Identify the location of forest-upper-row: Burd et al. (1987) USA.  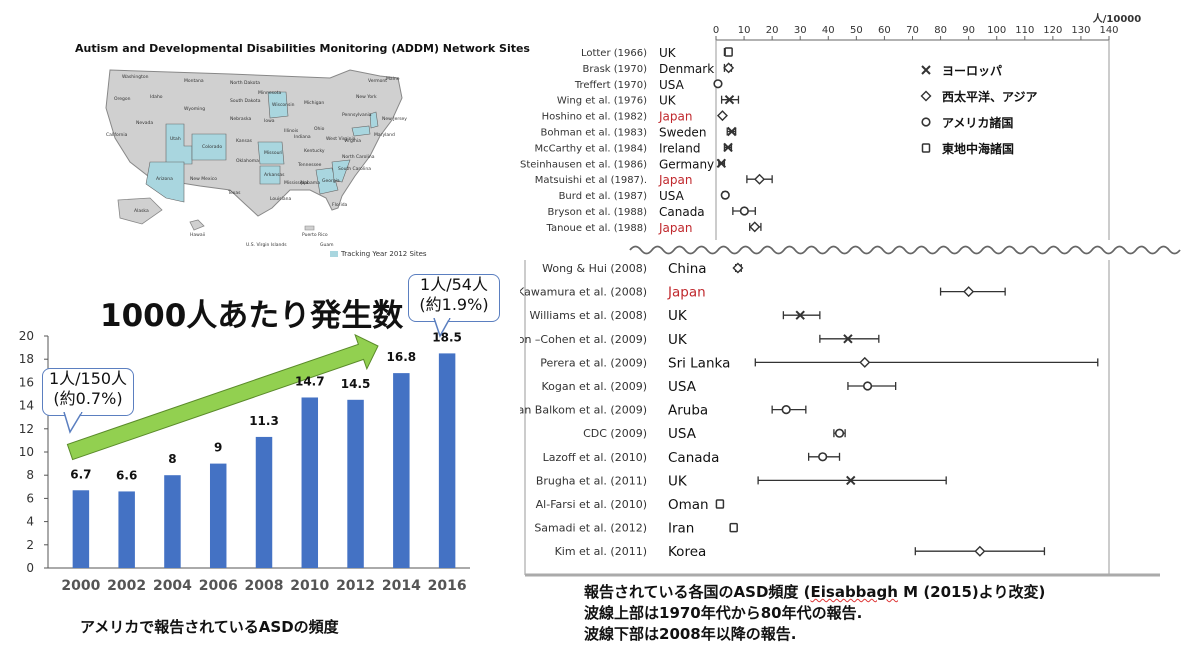
(644, 196).